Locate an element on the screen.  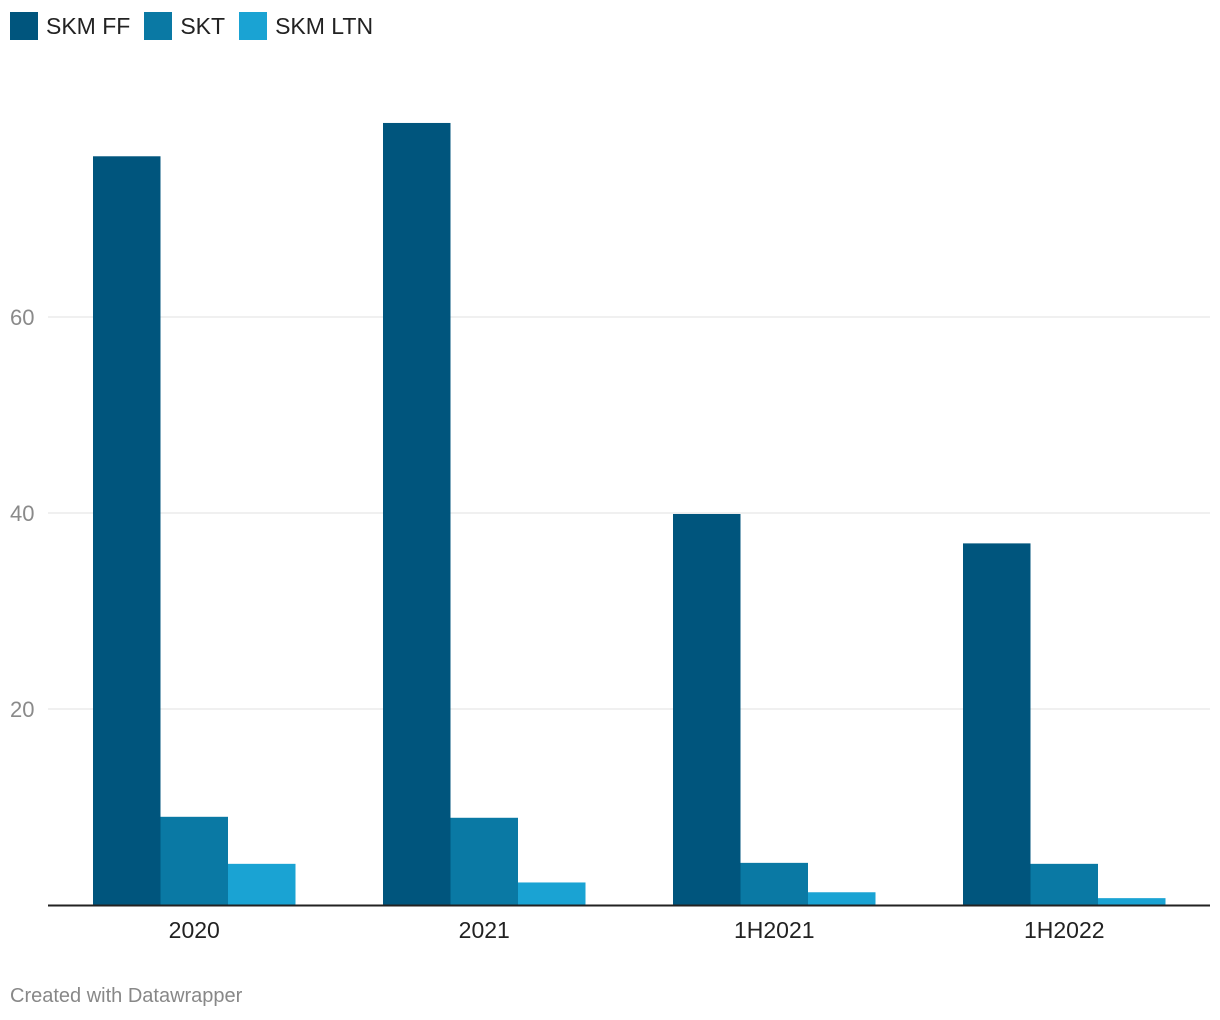
legend-item-skt: SKT is located at coordinates (184, 26).